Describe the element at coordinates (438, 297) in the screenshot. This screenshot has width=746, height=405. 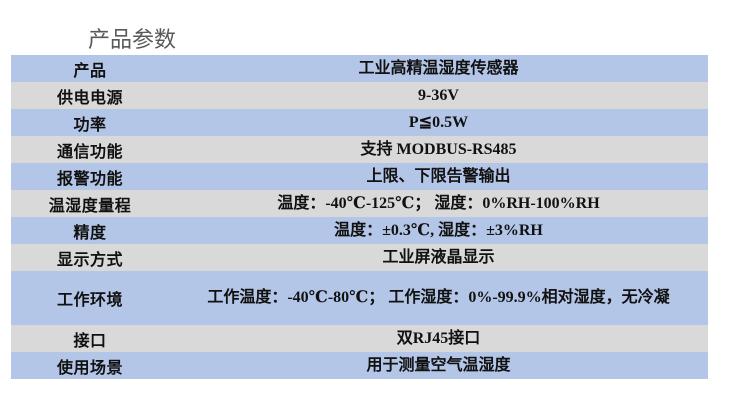
I see `row-value: 工作温度：-40℃-80℃； 工作湿度：0%-99.9%相对湿度，无冷凝` at that location.